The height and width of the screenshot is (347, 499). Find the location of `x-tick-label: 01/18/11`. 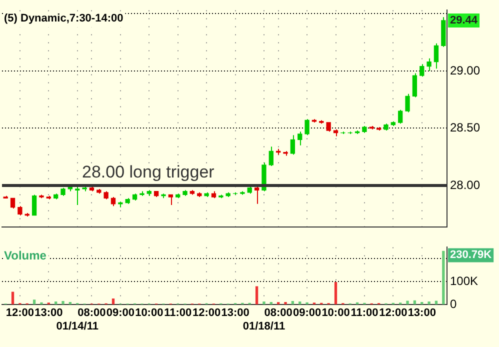

x-tick-label: 01/18/11 is located at coordinates (264, 326).